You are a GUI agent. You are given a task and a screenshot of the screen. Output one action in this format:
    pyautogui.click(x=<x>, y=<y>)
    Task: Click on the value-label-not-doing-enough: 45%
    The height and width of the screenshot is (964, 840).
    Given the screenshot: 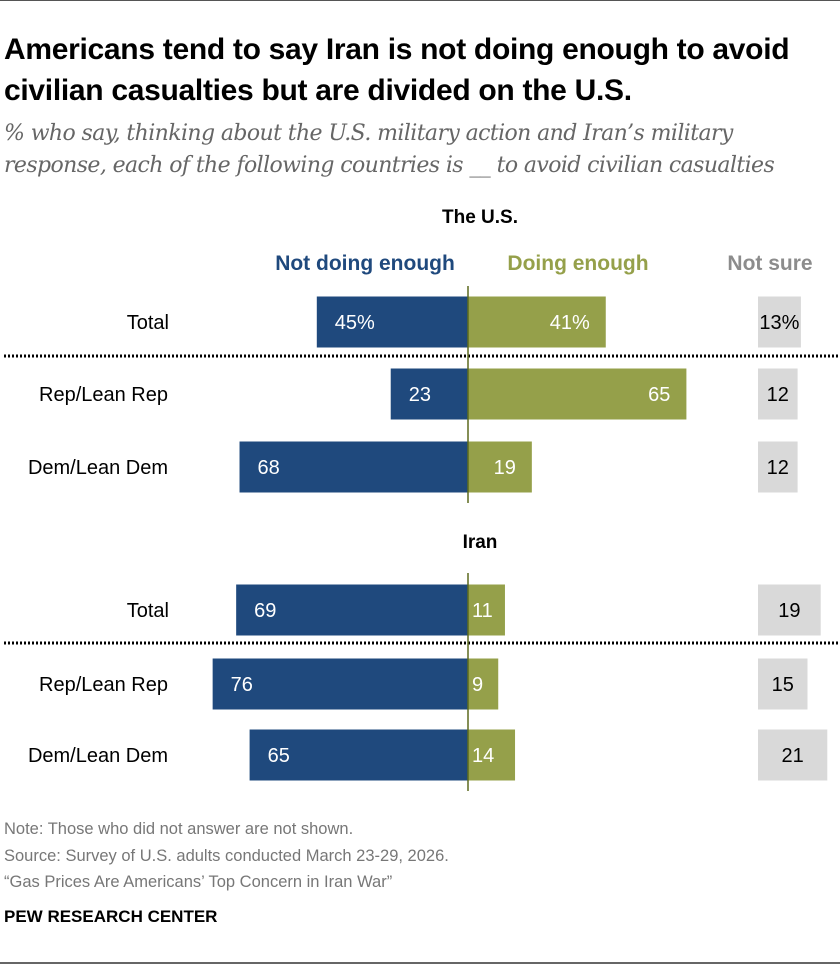 What is the action you would take?
    pyautogui.click(x=355, y=323)
    